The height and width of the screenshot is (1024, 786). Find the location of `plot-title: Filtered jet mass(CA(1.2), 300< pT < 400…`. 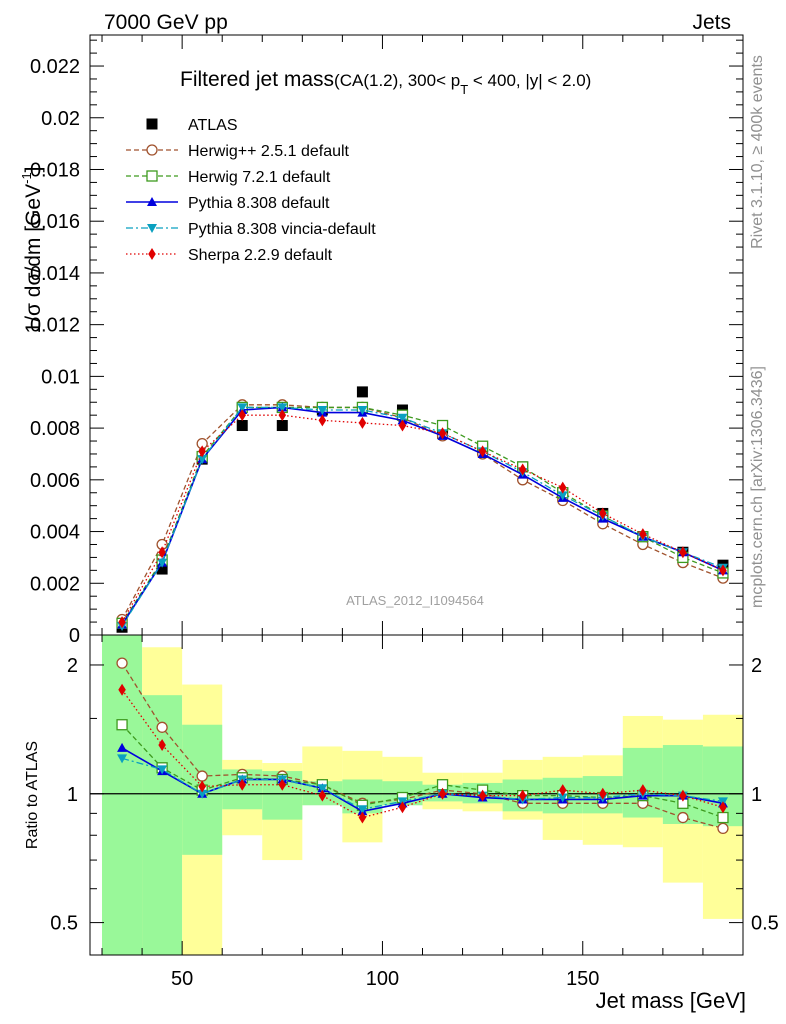

plot-title: Filtered jet mass(CA(1.2), 300< pT < 400… is located at coordinates (385, 82).